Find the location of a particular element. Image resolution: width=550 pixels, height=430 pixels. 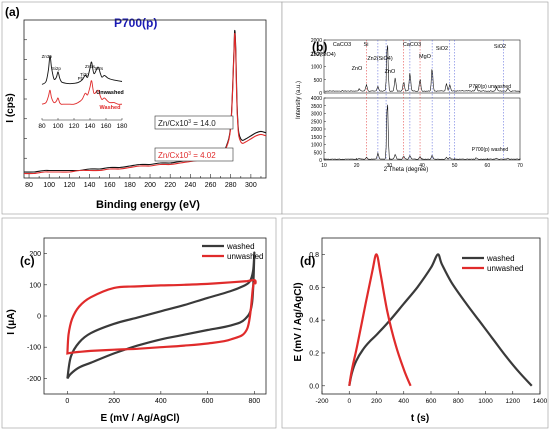

panel-a-xtick-label: 240 is located at coordinates (191, 185).